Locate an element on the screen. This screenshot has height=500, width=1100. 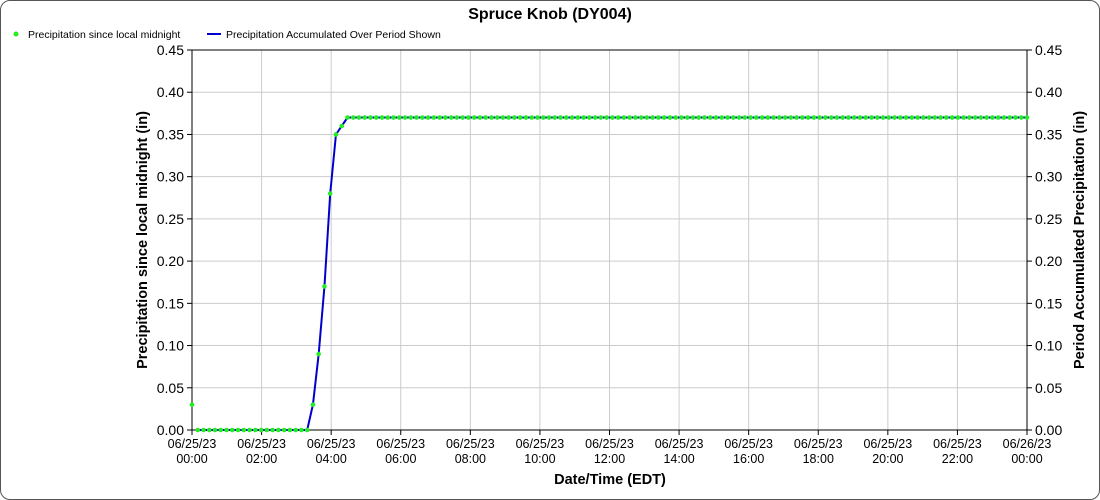
legend-marker-icon is located at coordinates (16, 34).